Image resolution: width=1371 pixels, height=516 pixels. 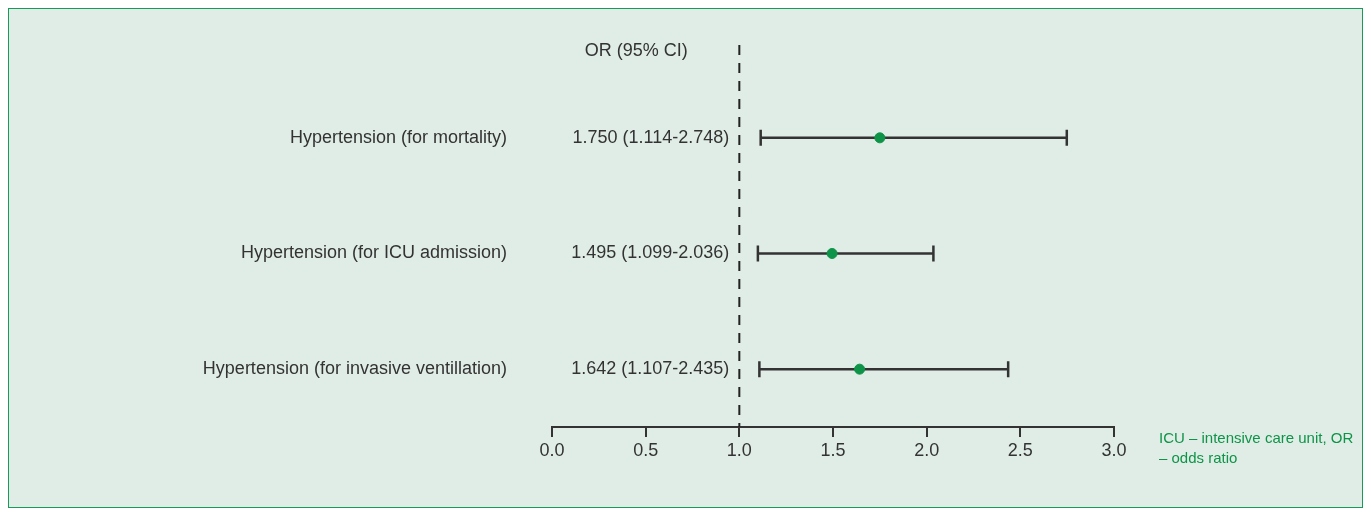 I want to click on x-tick-label: 1.0, so click(x=739, y=449).